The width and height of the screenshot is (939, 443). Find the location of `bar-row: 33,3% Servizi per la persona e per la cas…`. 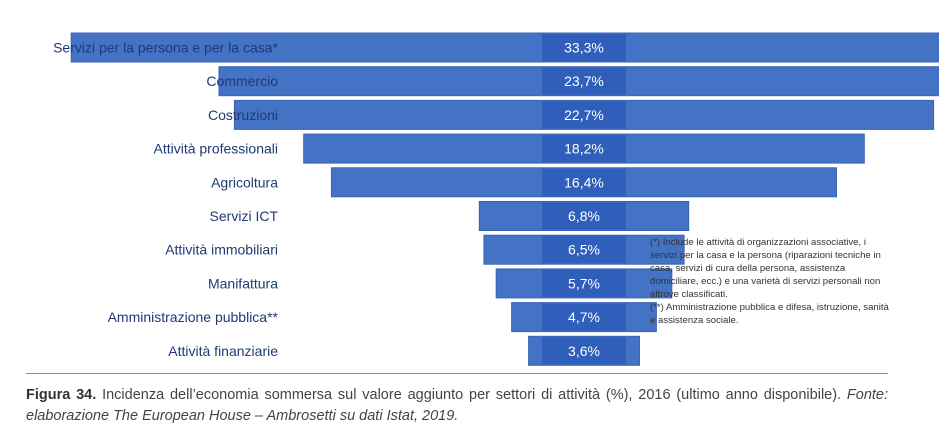

bar-row: 33,3% Servizi per la persona e per la cas… is located at coordinates (496, 47).